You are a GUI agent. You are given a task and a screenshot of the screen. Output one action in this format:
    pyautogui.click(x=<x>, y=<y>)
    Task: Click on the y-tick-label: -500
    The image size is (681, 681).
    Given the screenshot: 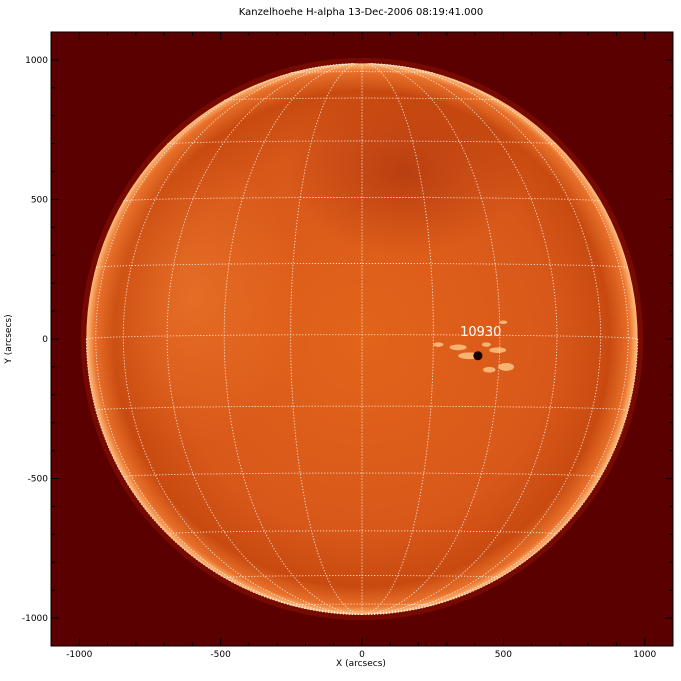 What is the action you would take?
    pyautogui.click(x=38, y=480)
    